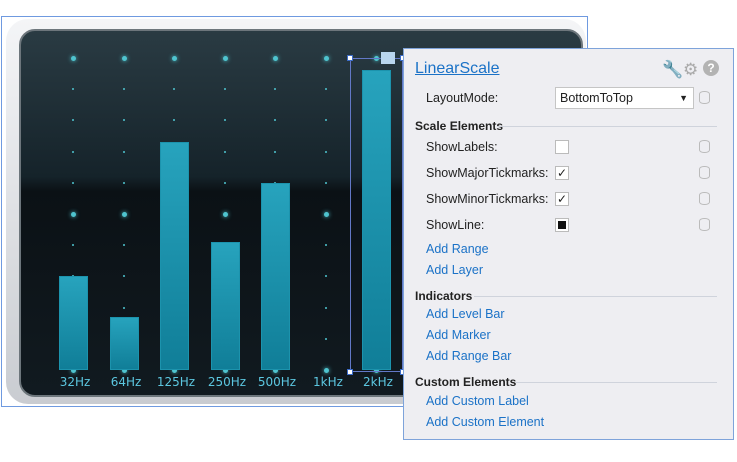 Image resolution: width=737 pixels, height=462 pixels. Describe the element at coordinates (454, 270) in the screenshot. I see `add-layer-link: Add Layer` at that location.